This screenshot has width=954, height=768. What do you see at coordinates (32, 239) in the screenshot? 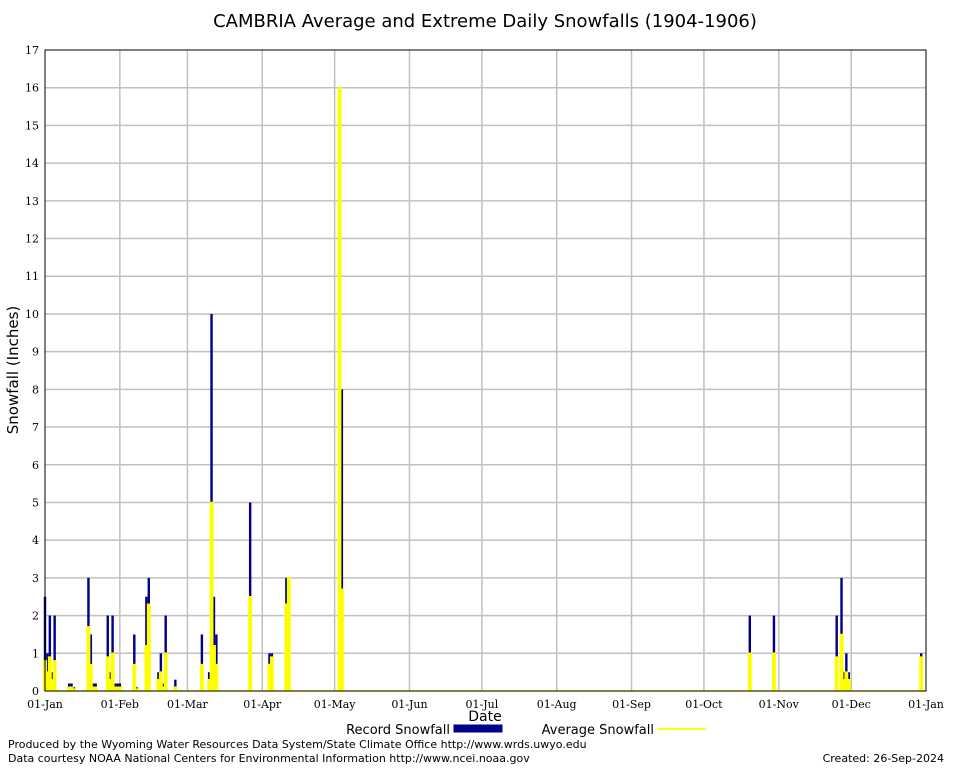
I see `y-tick-label: 12` at bounding box center [32, 239].